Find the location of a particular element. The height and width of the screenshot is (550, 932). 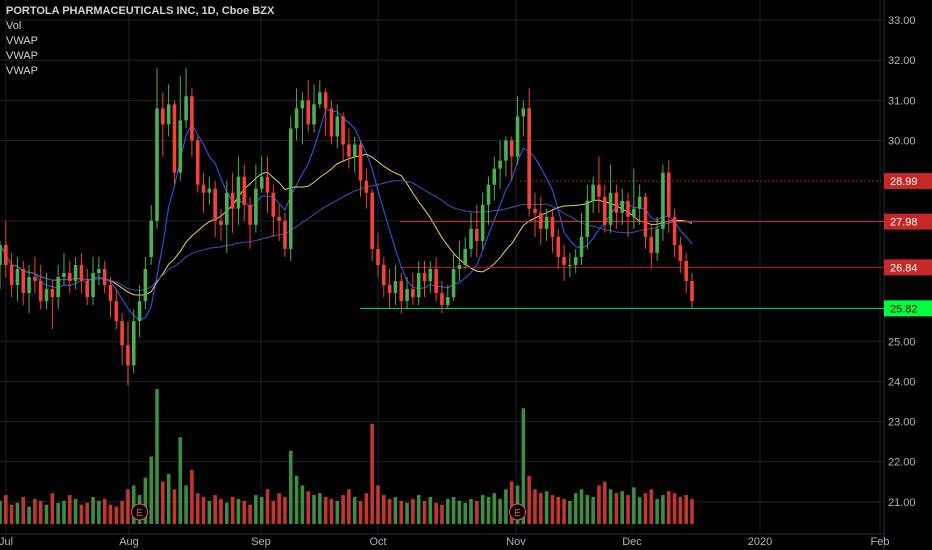

x-tick-label: Dec is located at coordinates (632, 542).